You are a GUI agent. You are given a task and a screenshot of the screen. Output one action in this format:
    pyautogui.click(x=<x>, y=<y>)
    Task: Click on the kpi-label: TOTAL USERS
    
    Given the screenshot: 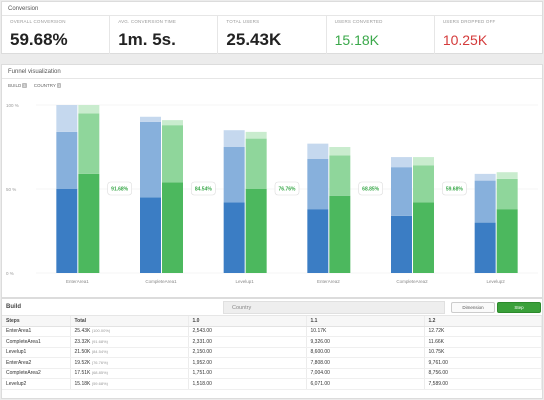 What is the action you would take?
    pyautogui.click(x=243, y=21)
    